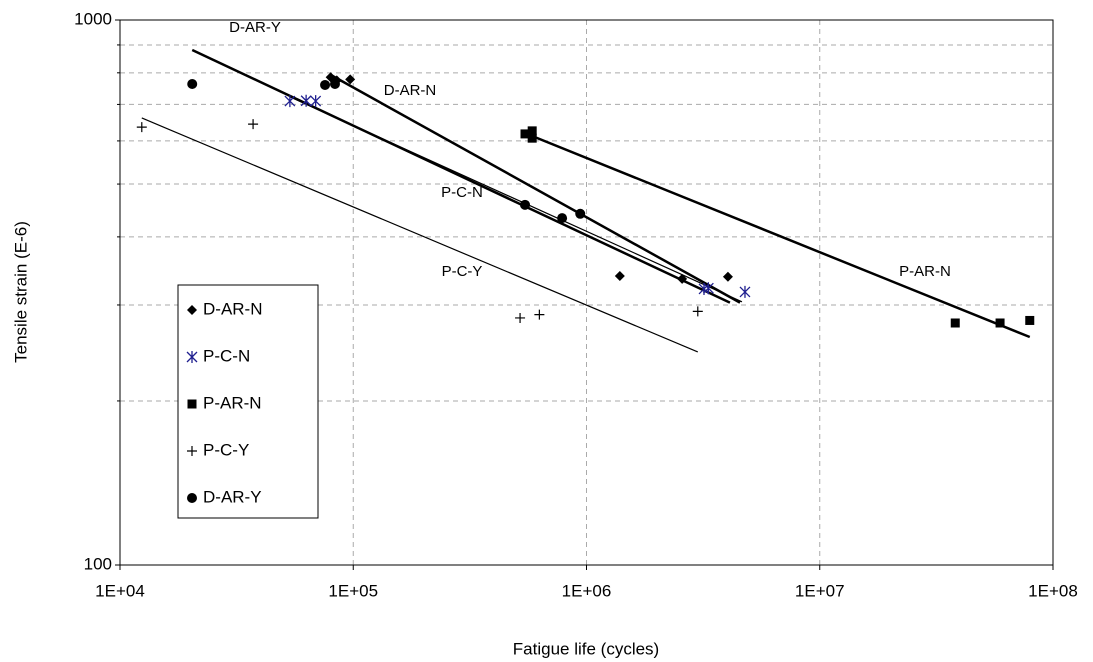 This screenshot has width=1093, height=662. I want to click on x-tick-label: 1E+06, so click(587, 590).